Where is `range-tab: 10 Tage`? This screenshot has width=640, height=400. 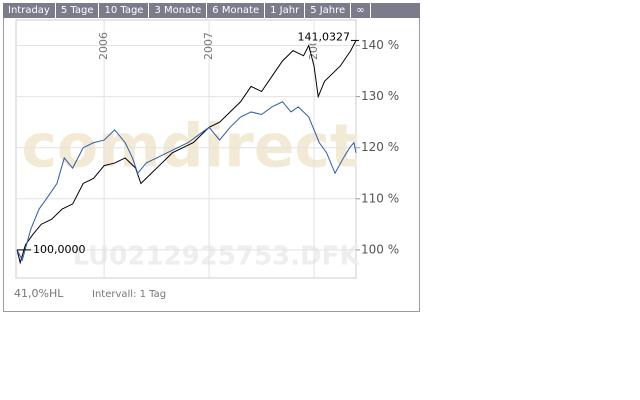 range-tab: 10 Tage is located at coordinates (124, 10).